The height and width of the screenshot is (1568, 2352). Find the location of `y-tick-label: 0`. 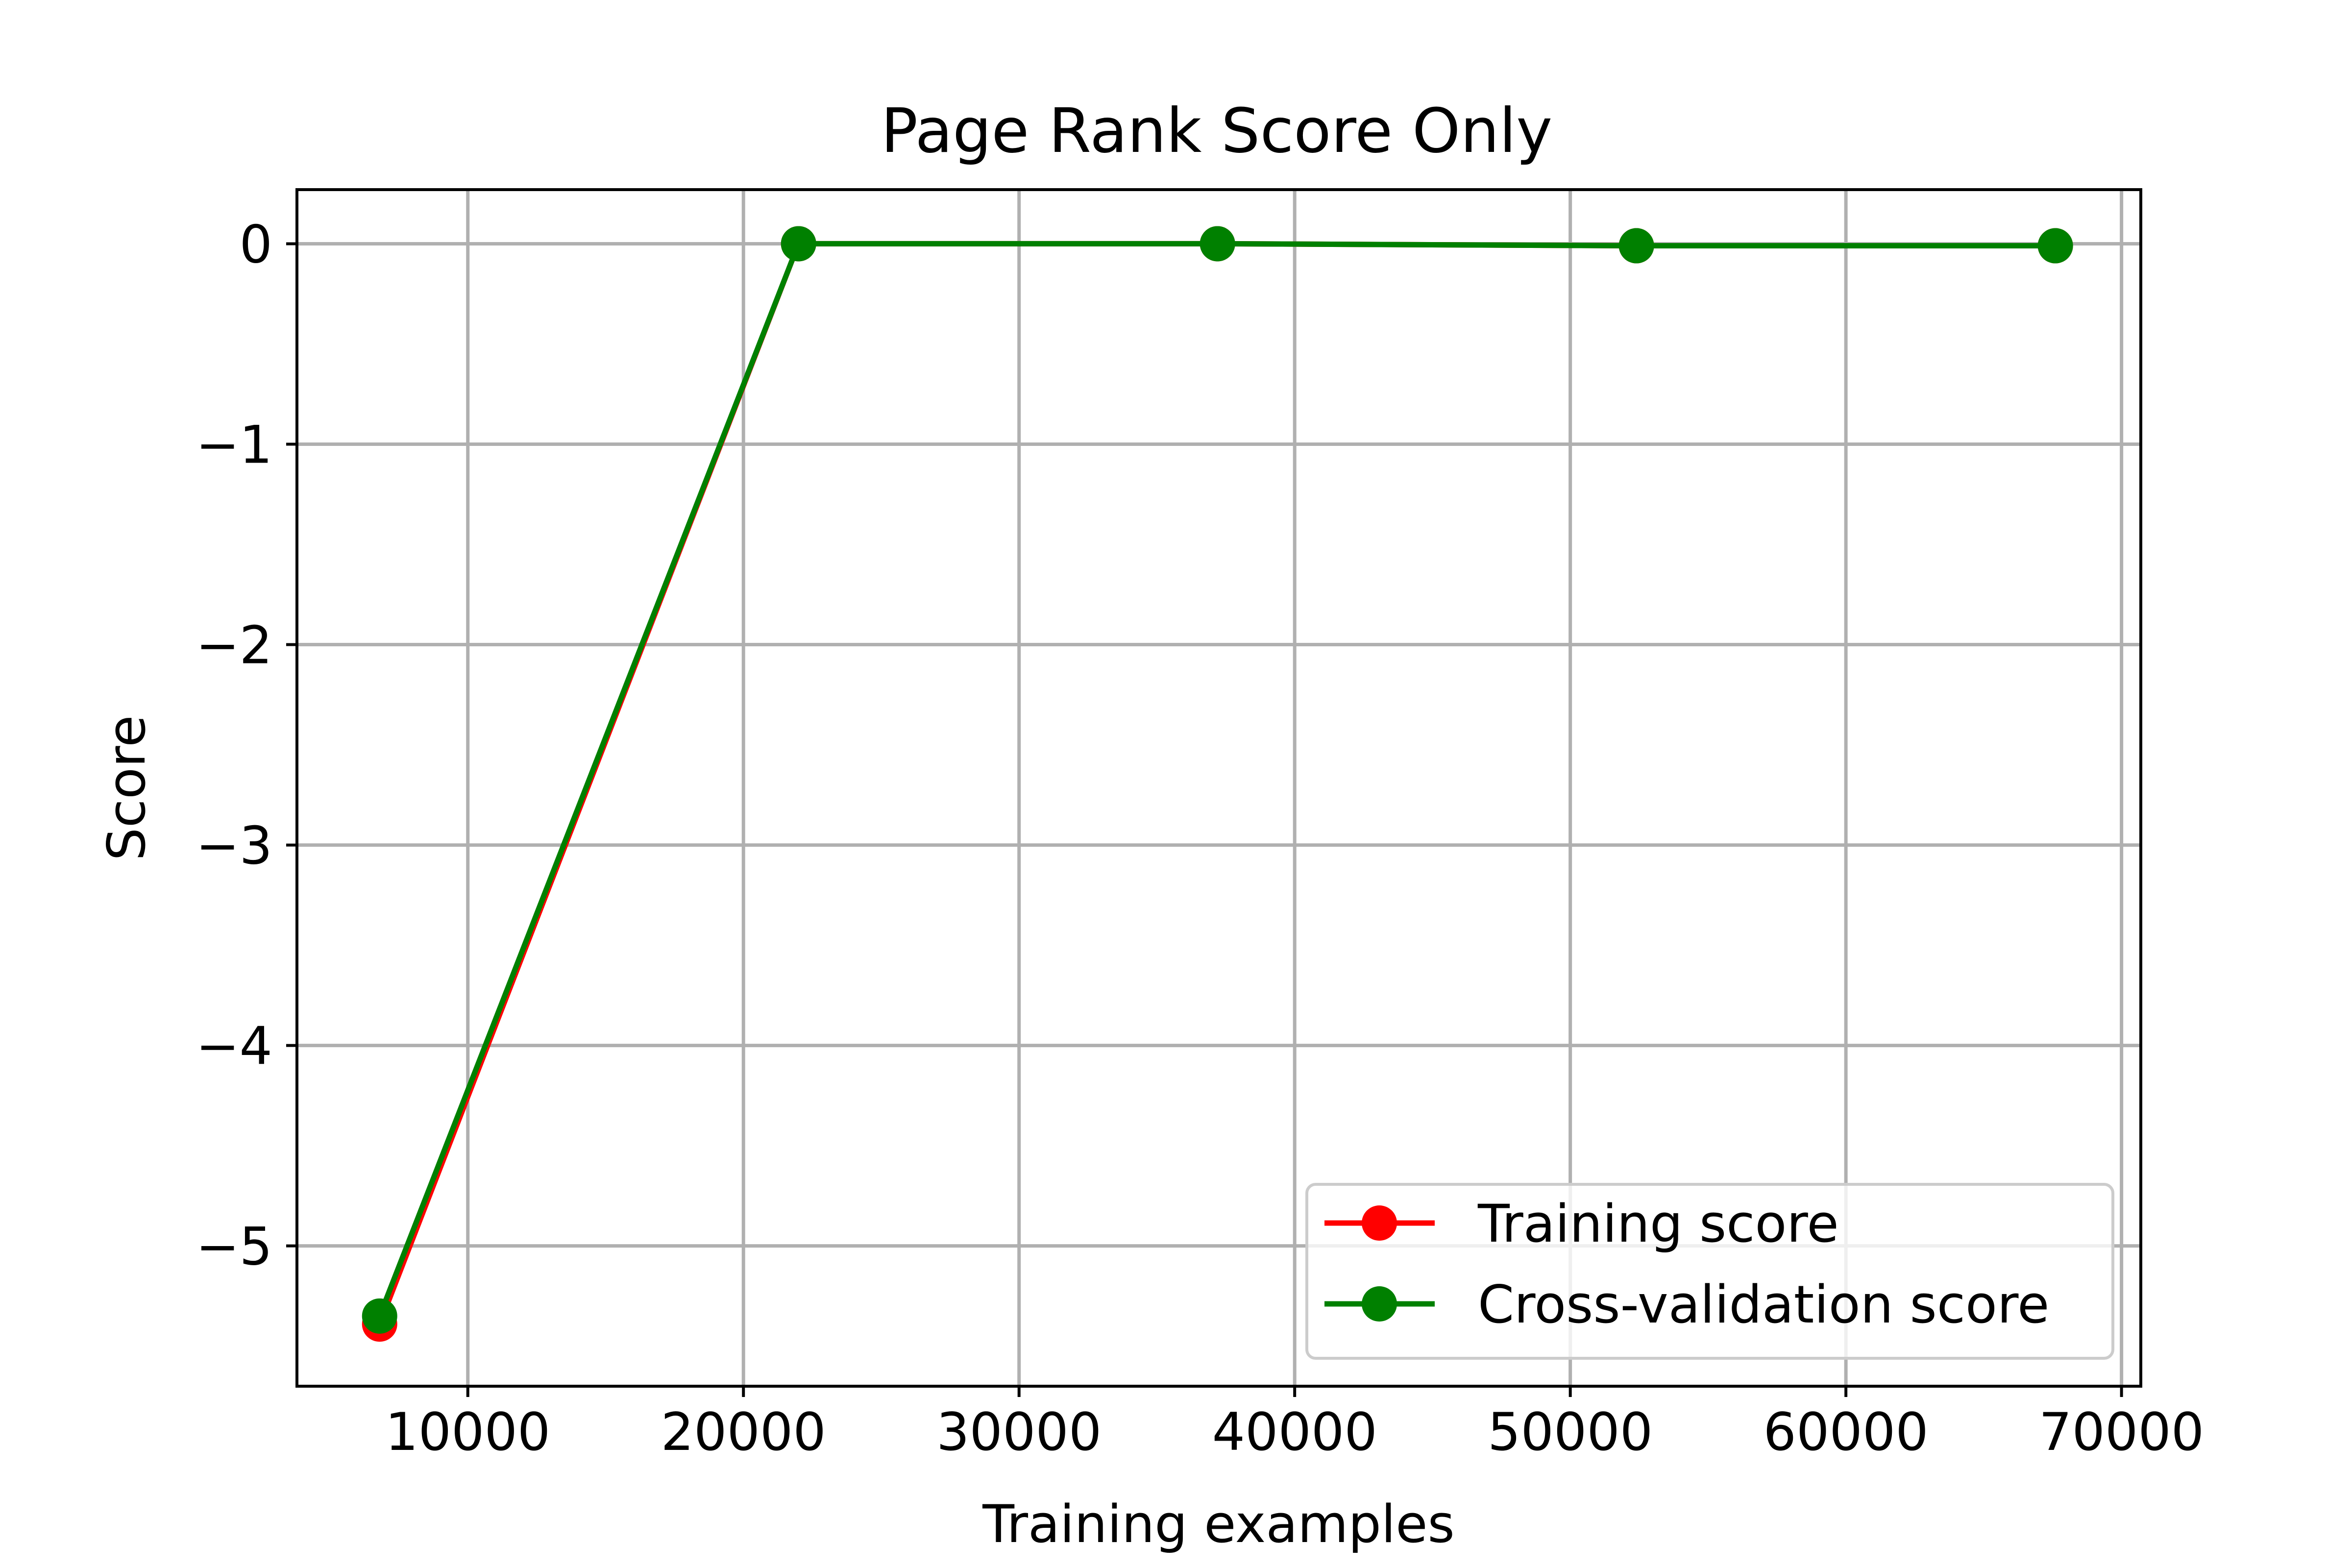

y-tick-label: 0 is located at coordinates (256, 244).